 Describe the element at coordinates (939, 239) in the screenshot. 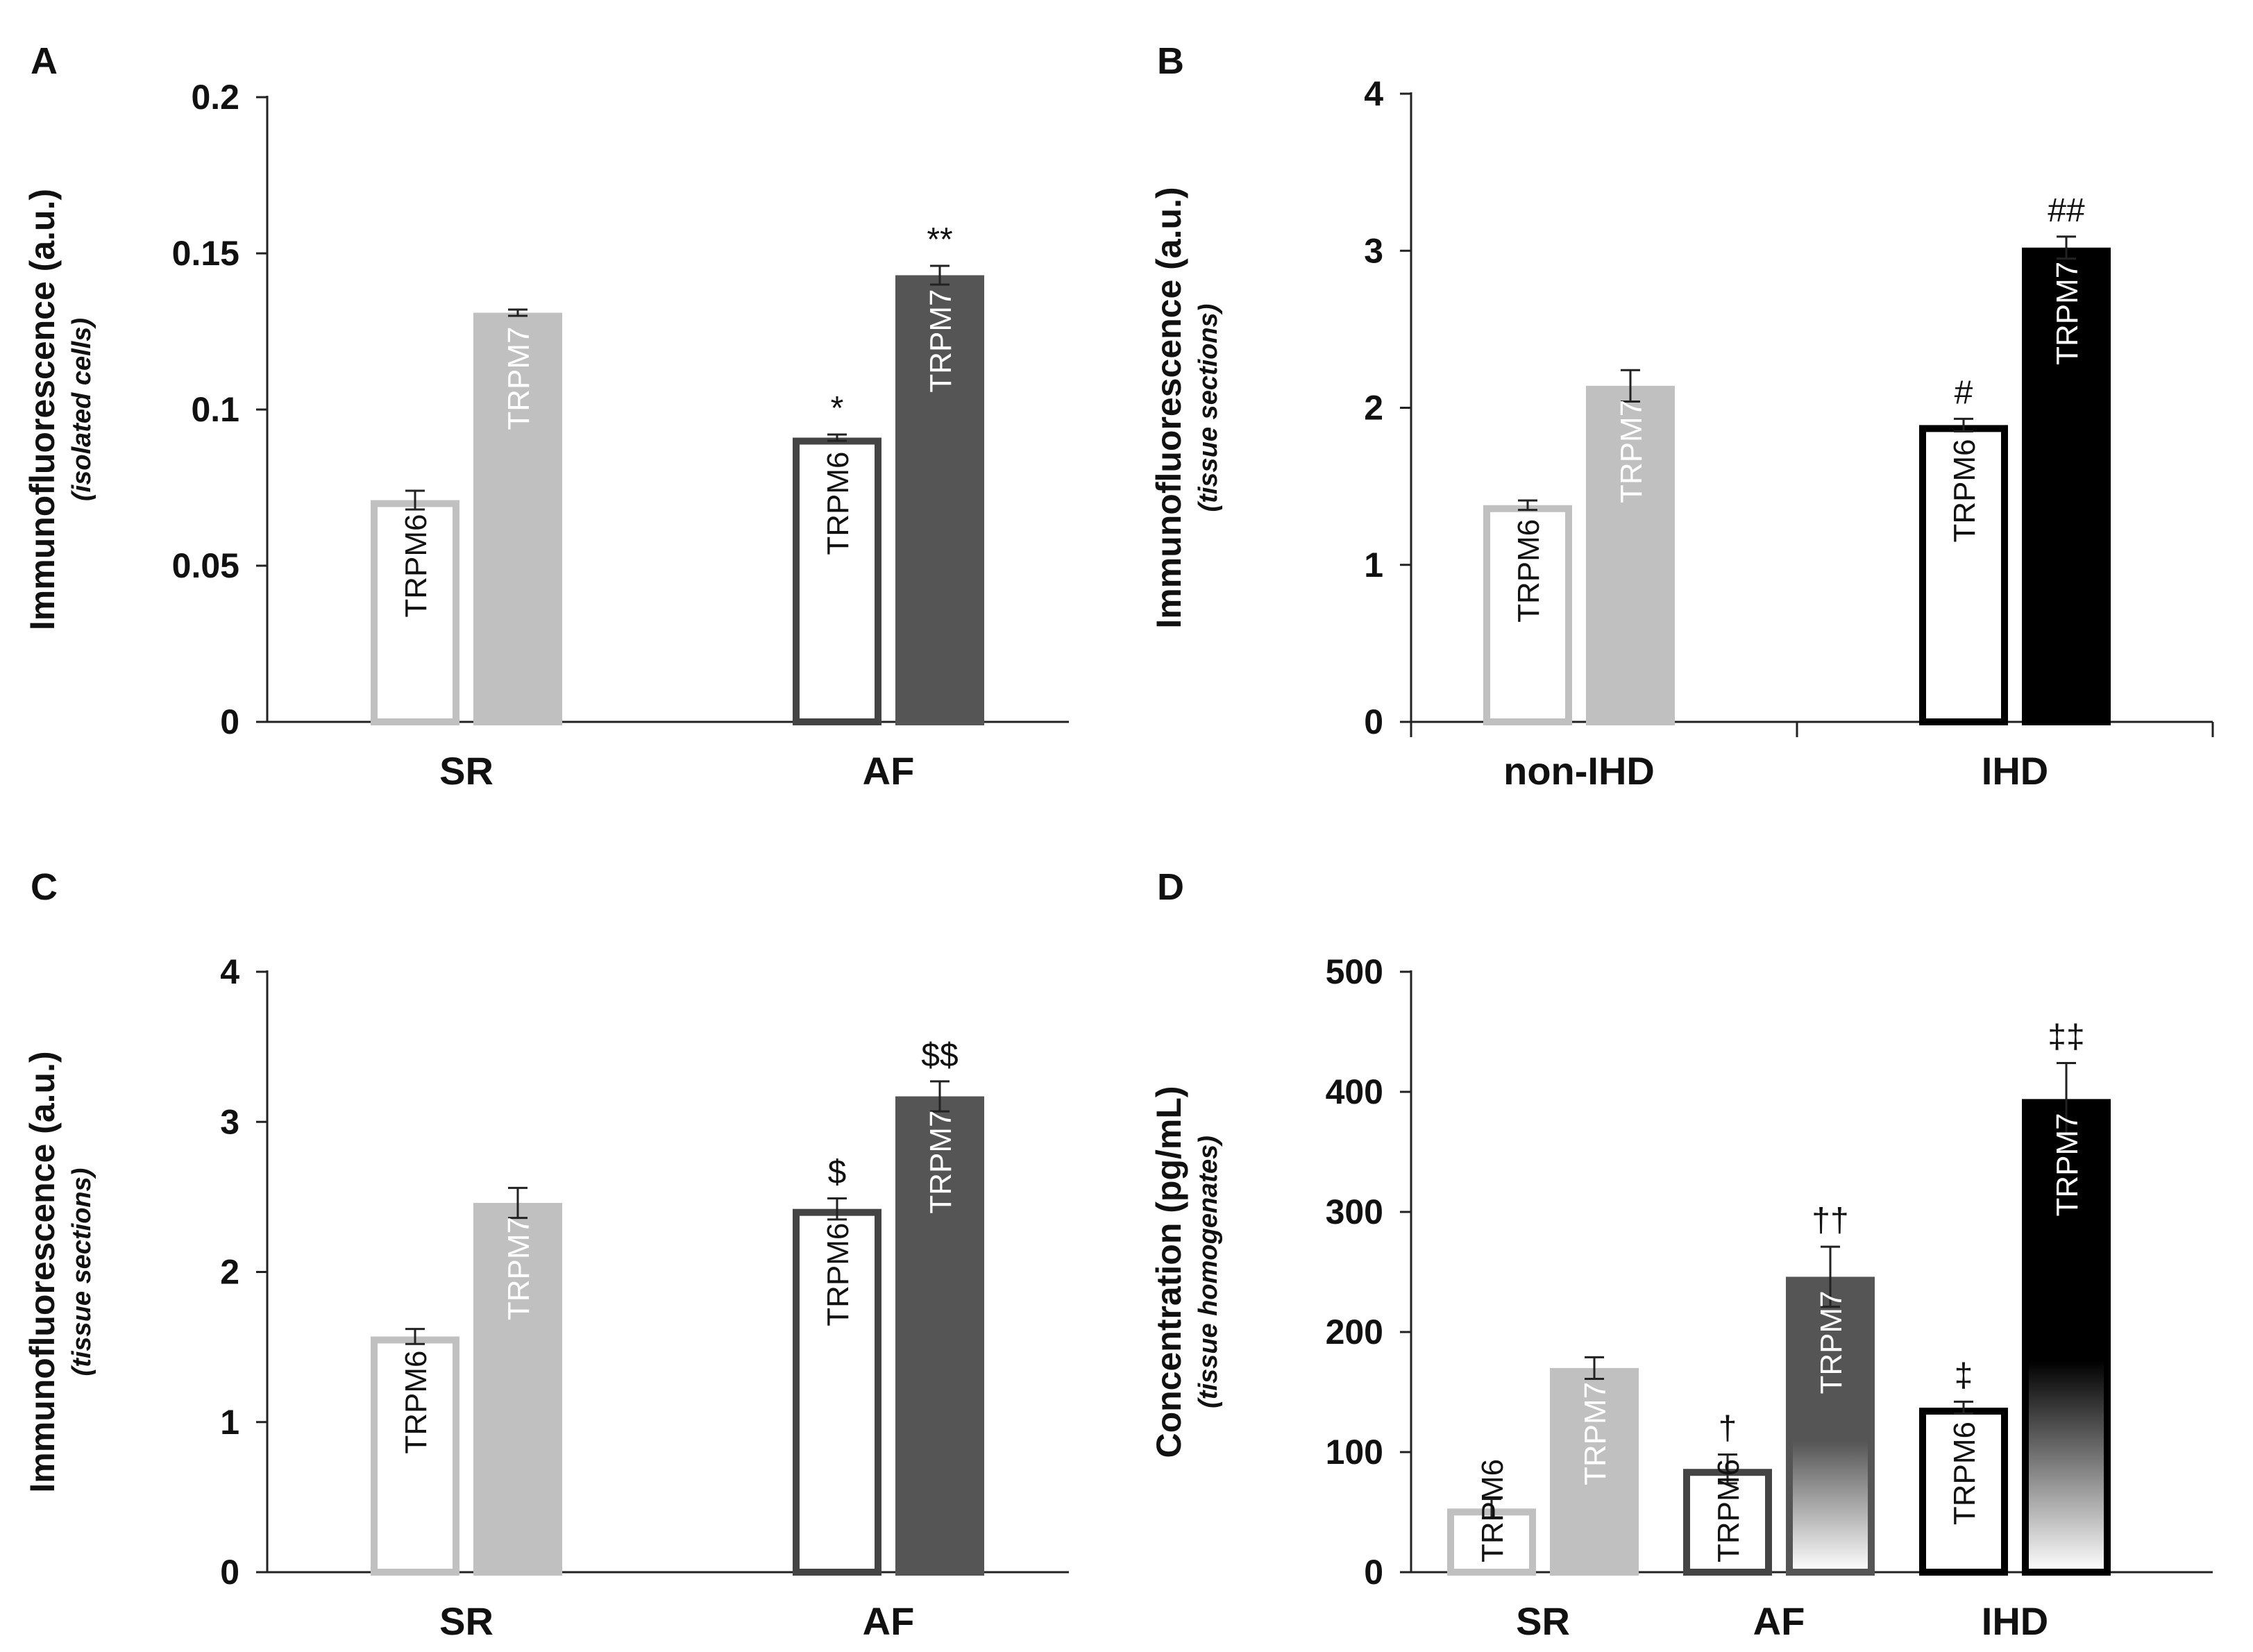

I see `significance-mark: **` at that location.